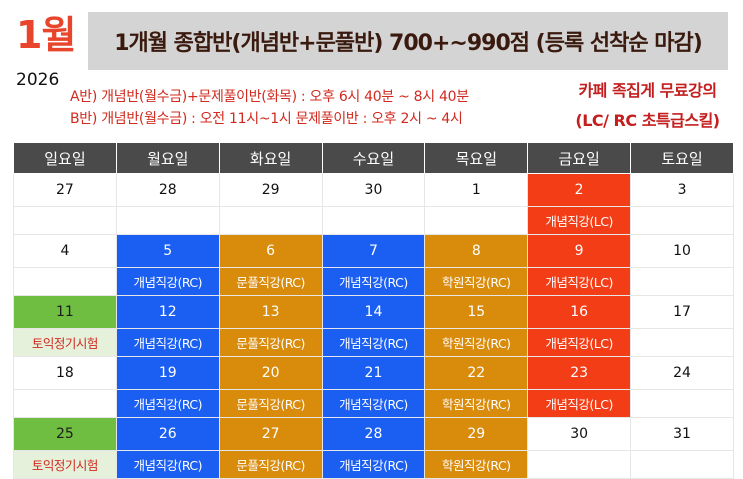 This screenshot has width=743, height=479. I want to click on day-number: 8, so click(476, 251).